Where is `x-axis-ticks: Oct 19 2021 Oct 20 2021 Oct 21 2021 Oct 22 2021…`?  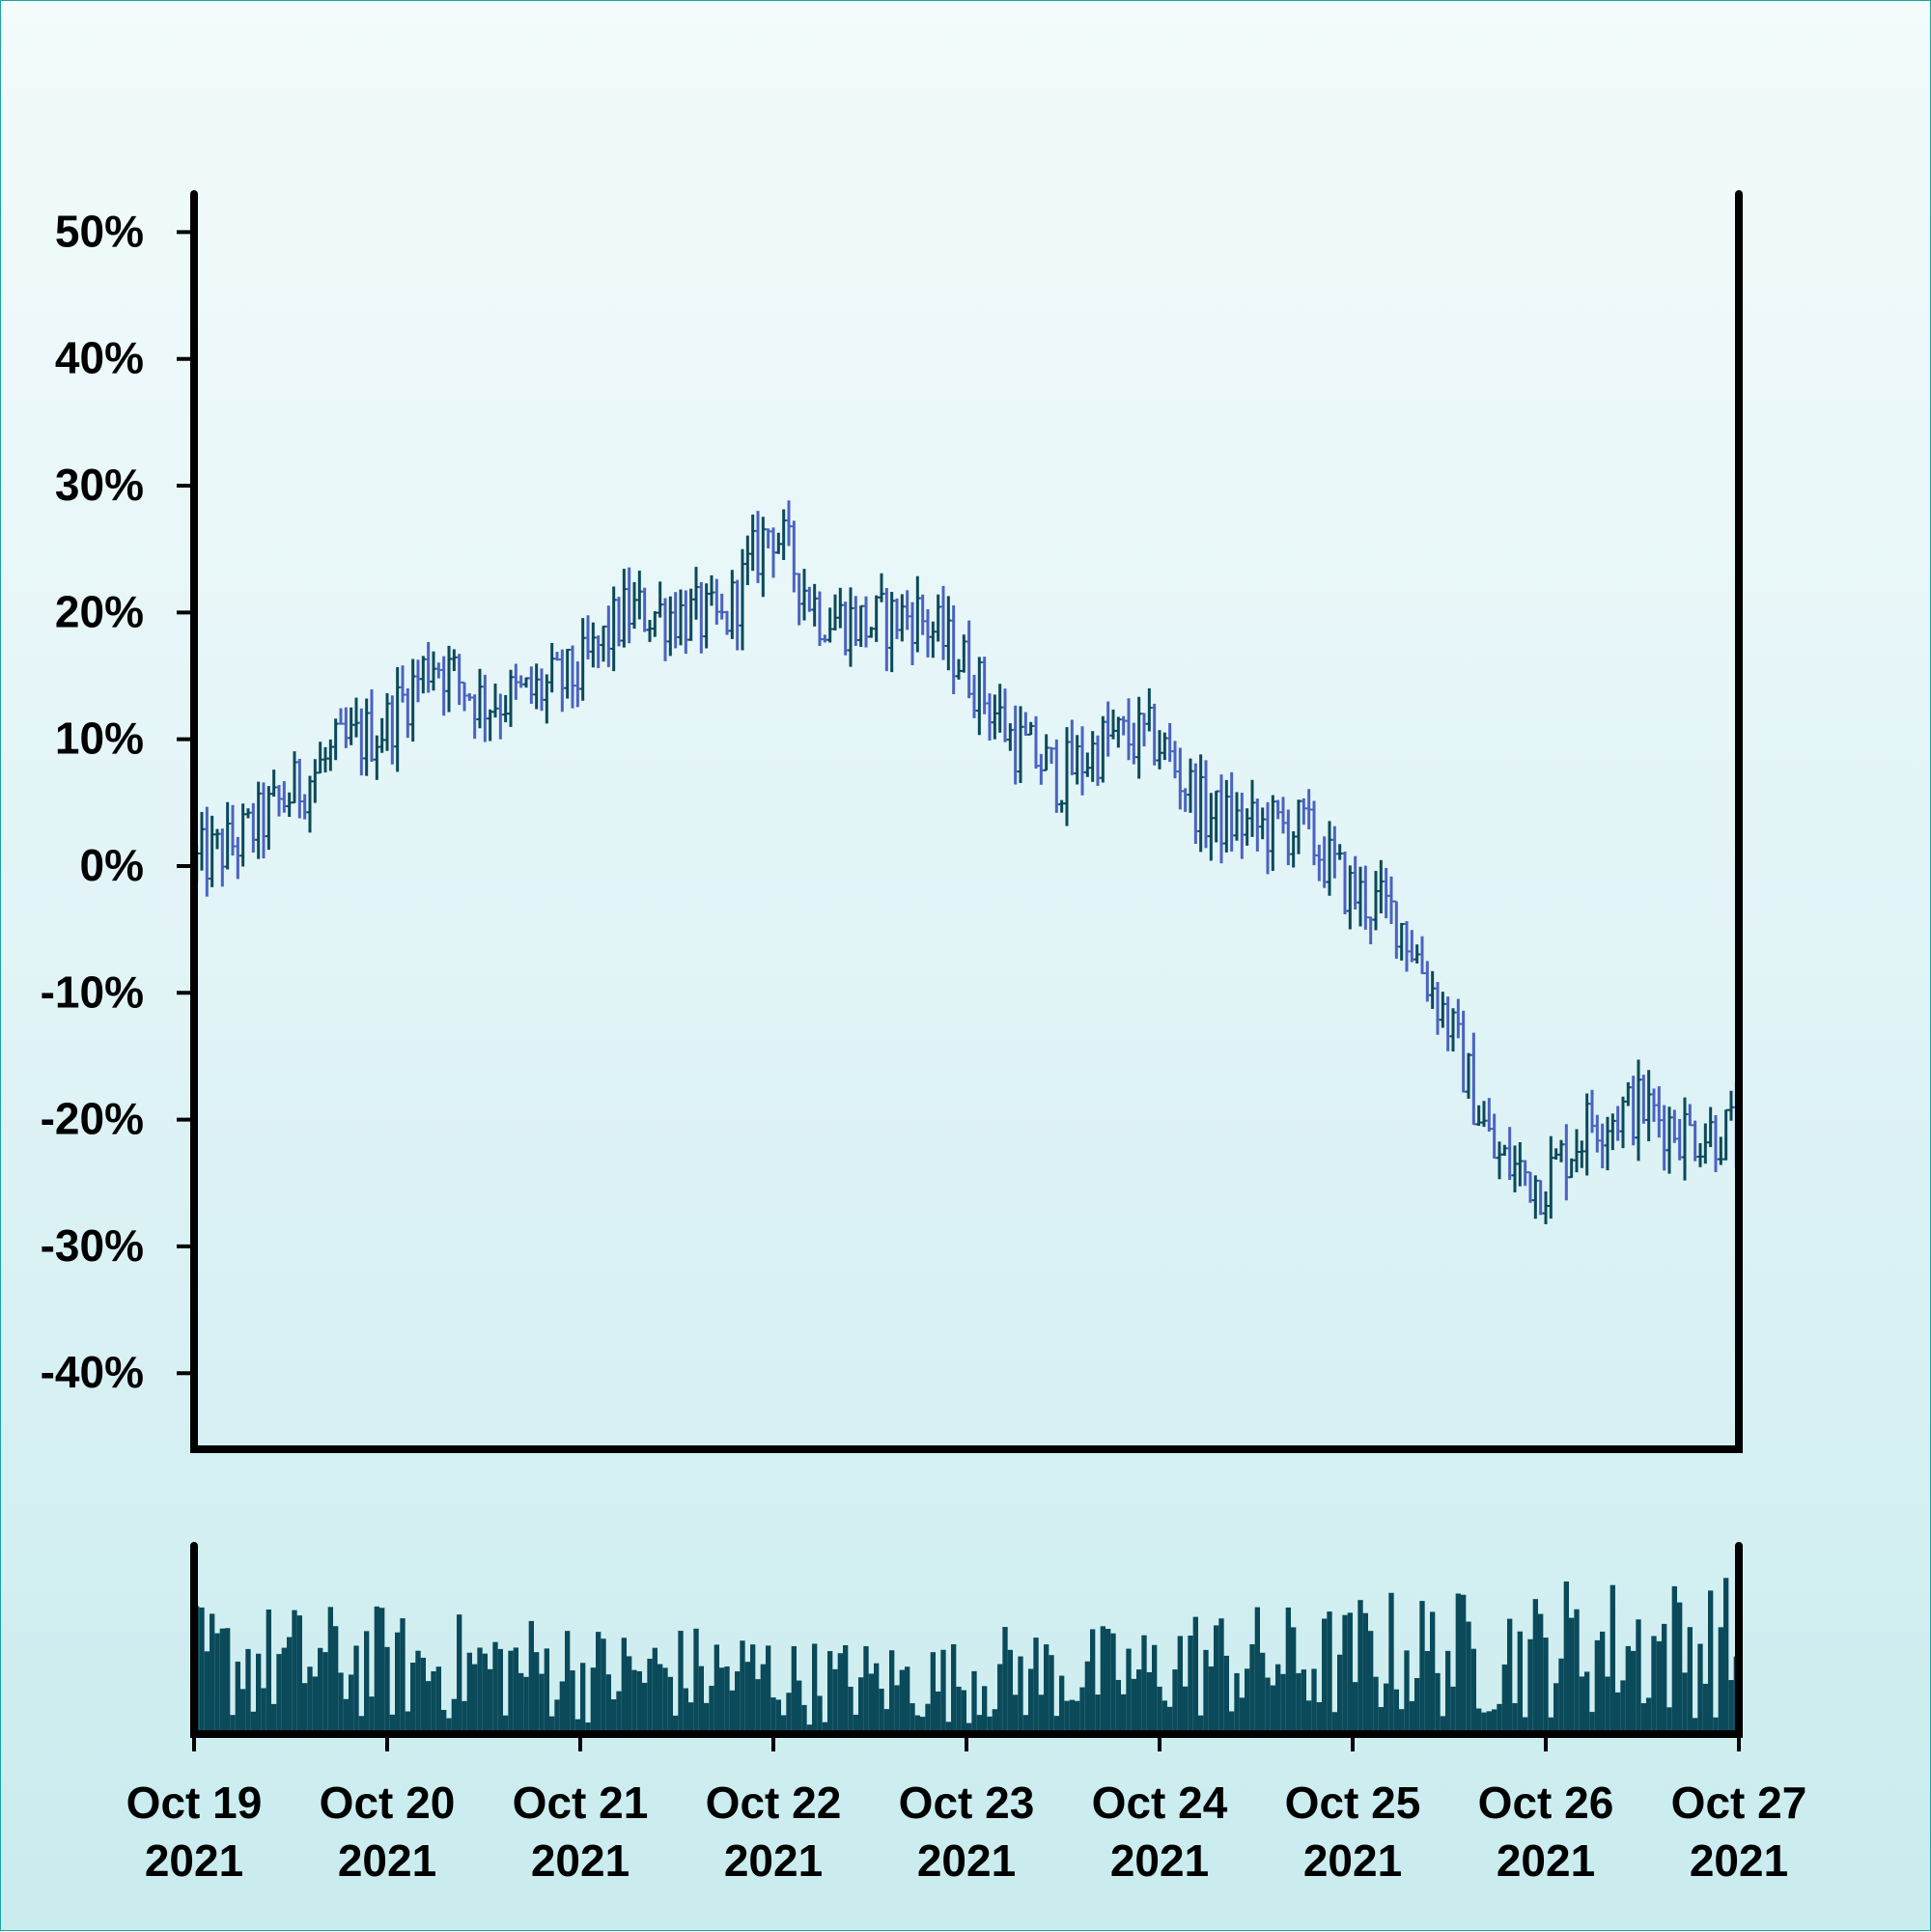 x-axis-ticks: Oct 19 2021 Oct 20 2021 Oct 21 2021 Oct 22 2021… is located at coordinates (966, 1810).